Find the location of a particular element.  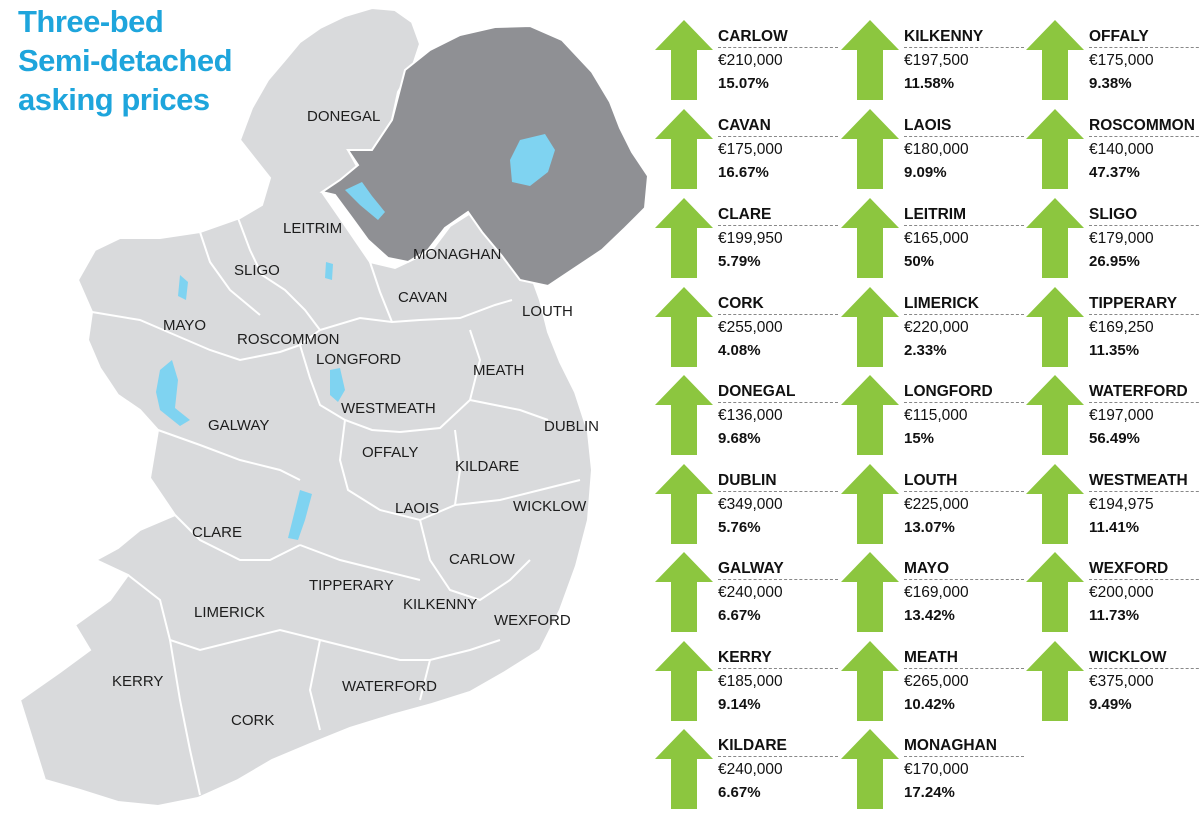

map-label-wicklow: WICKLOW is located at coordinates (550, 506).